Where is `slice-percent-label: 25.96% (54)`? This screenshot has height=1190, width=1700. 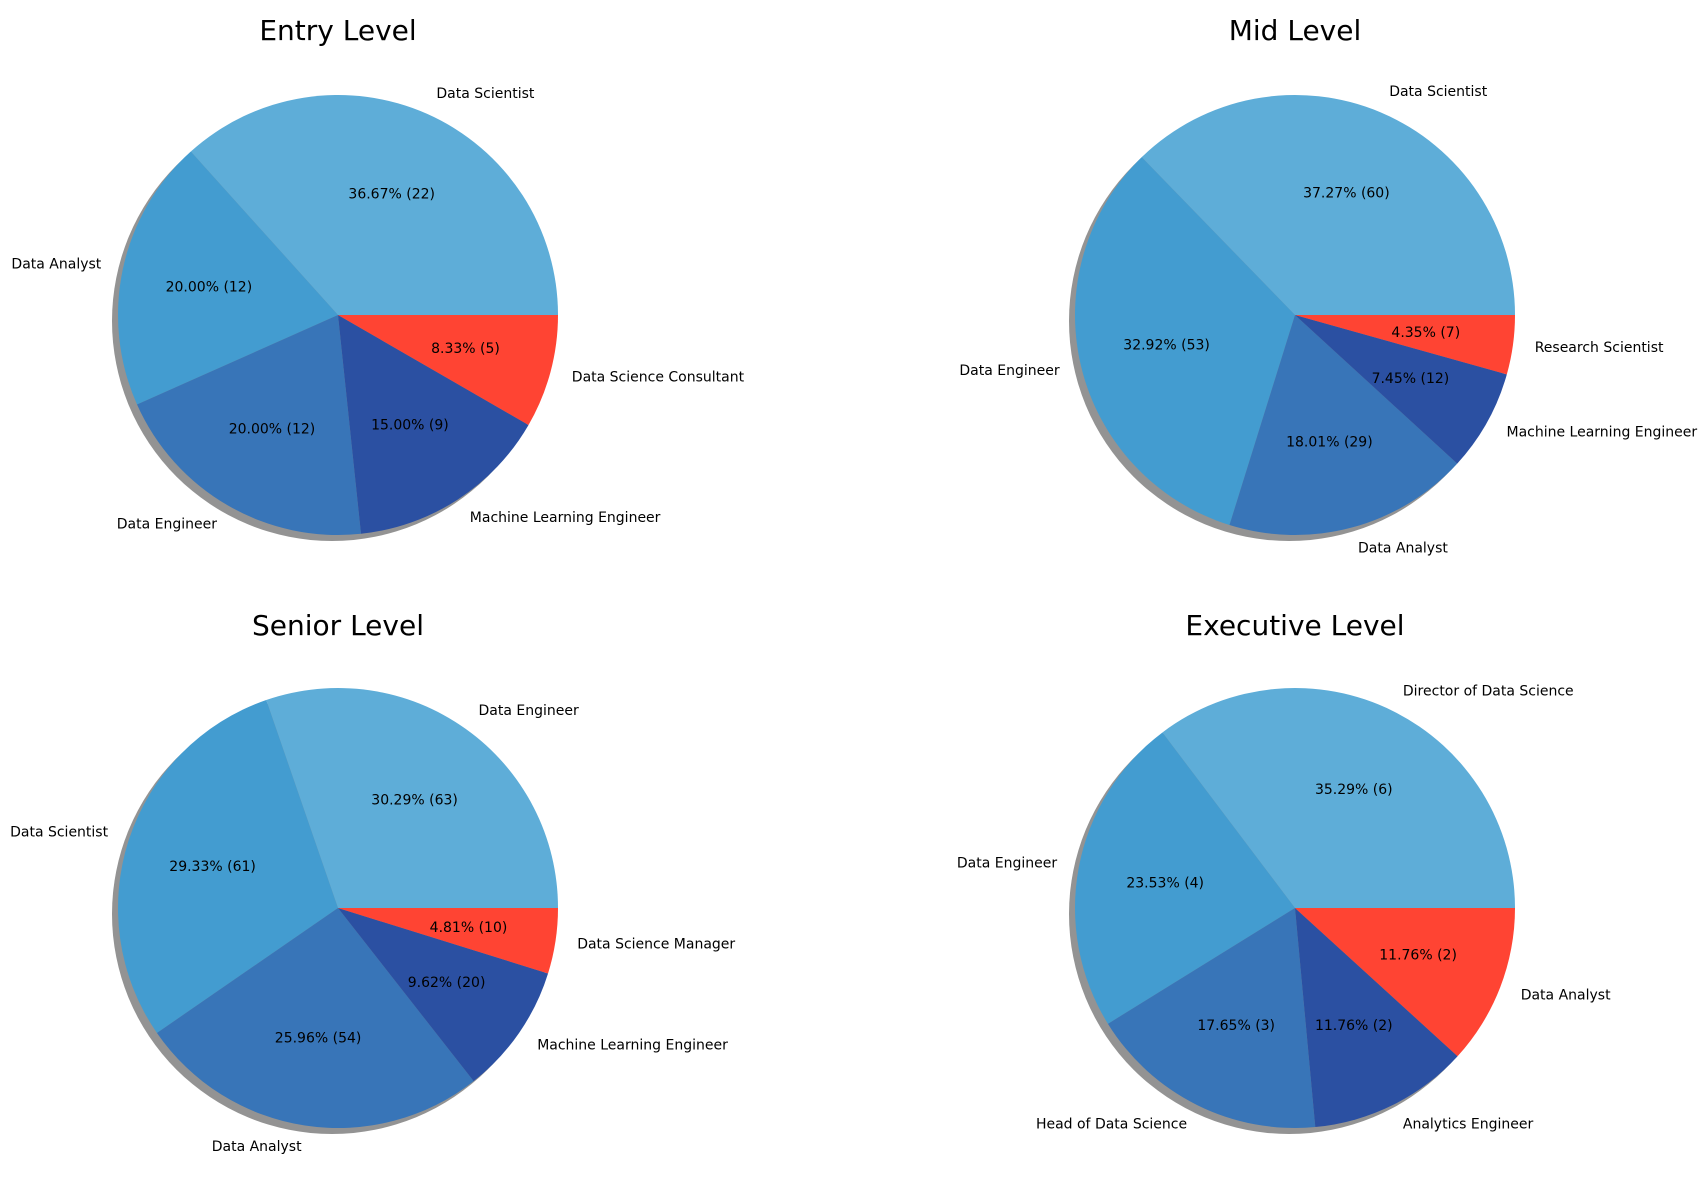
slice-percent-label: 25.96% (54) is located at coordinates (318, 1039).